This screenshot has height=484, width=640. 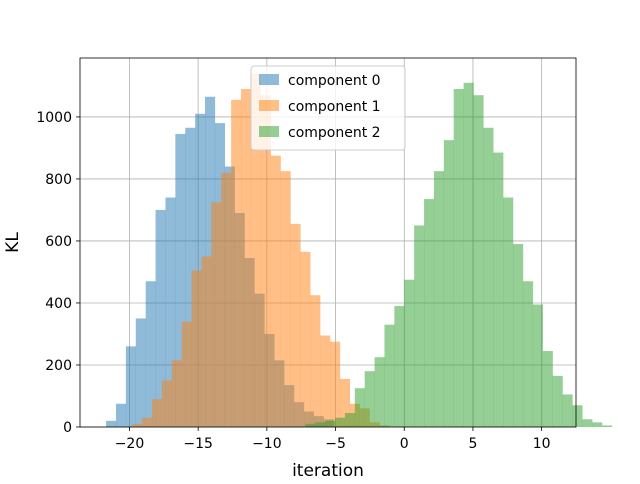 What do you see at coordinates (328, 470) in the screenshot?
I see `x-axis-label: iteration` at bounding box center [328, 470].